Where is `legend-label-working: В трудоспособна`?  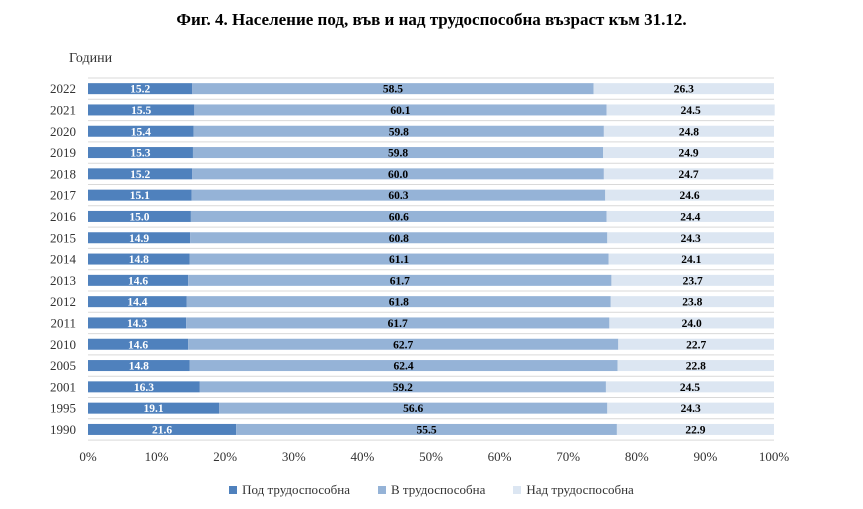 legend-label-working: В трудоспособна is located at coordinates (438, 489).